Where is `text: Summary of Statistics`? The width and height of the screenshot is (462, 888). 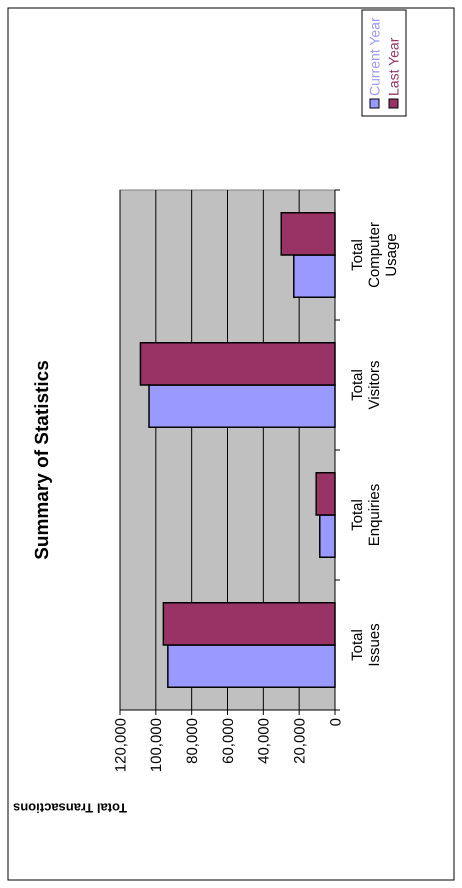 text: Summary of Statistics is located at coordinates (42, 460).